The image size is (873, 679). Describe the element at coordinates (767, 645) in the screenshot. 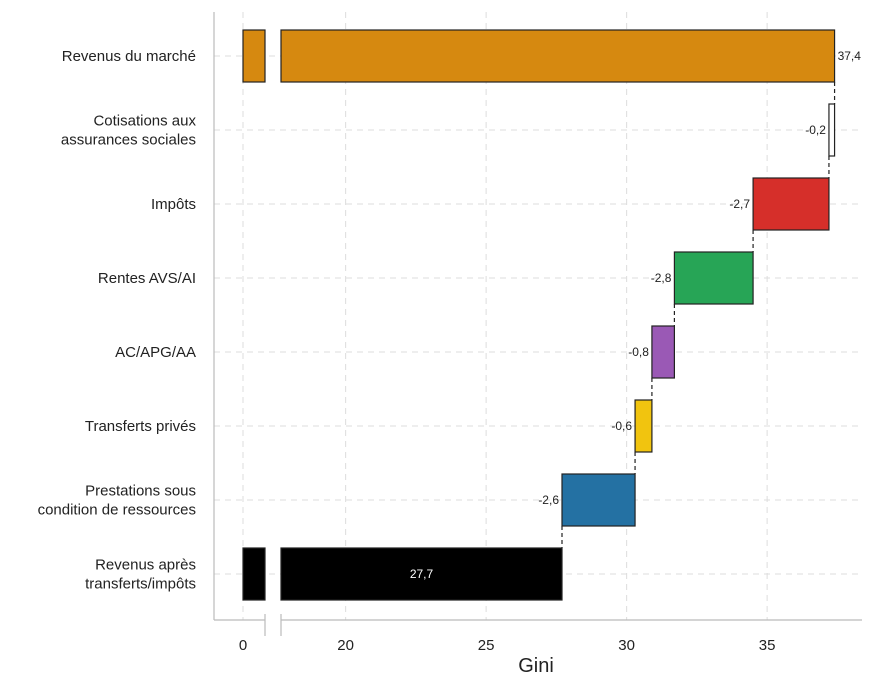

I see `x-tick-label-35: 35` at that location.